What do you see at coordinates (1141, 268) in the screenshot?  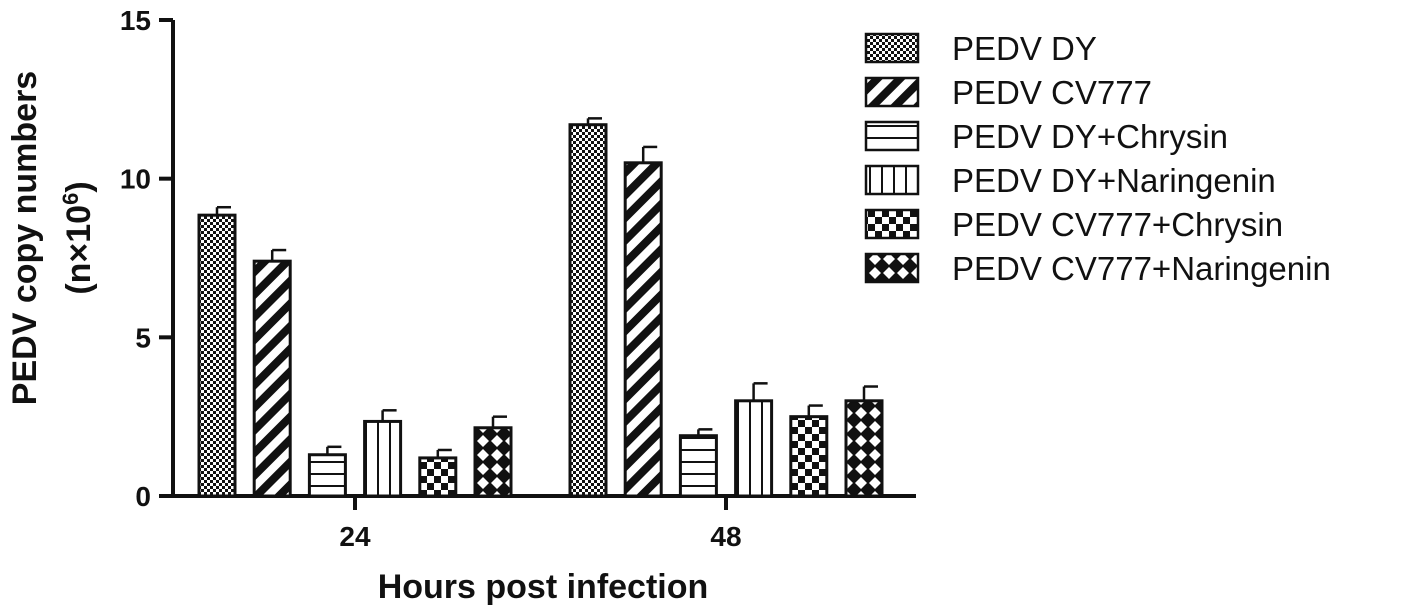 I see `legend-label: PEDV CV777+Naringenin` at bounding box center [1141, 268].